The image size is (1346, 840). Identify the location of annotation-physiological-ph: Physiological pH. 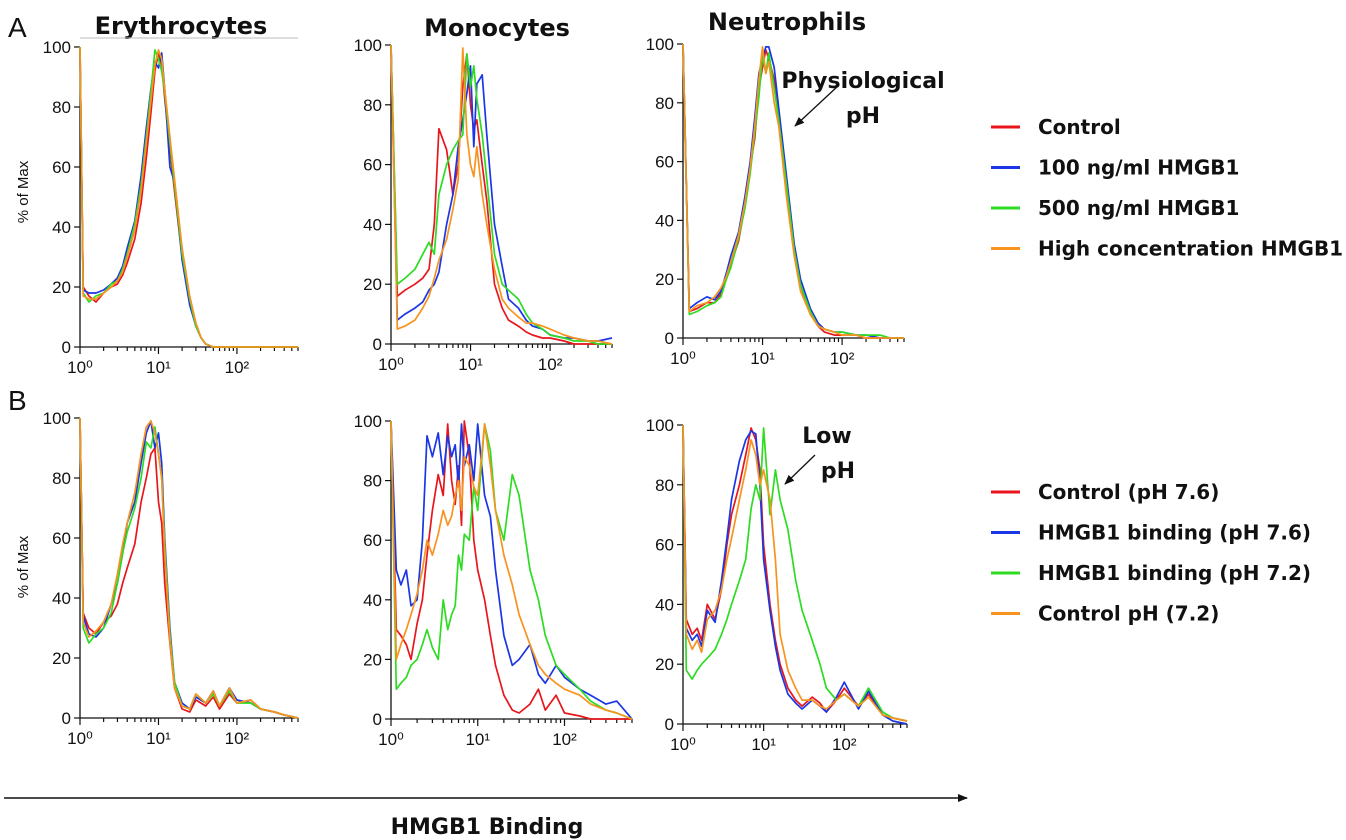
(862, 99).